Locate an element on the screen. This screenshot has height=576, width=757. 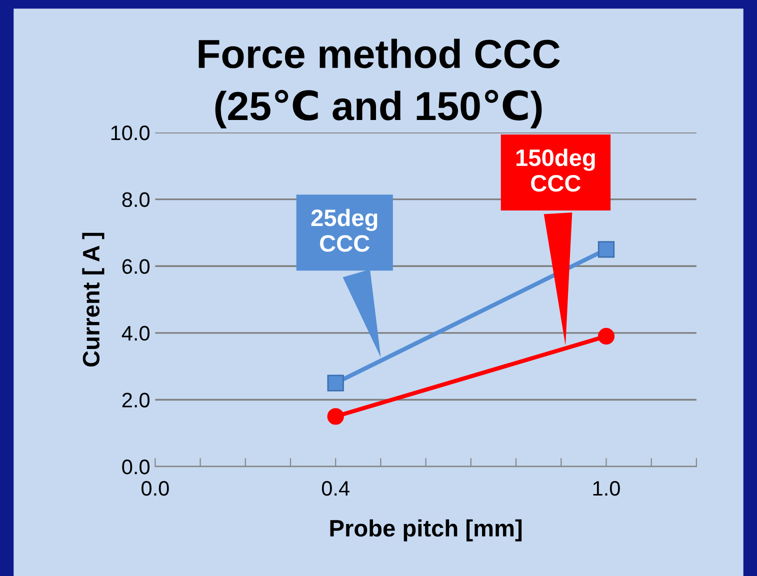
y-tick-label: 10.0 is located at coordinates (130, 132).